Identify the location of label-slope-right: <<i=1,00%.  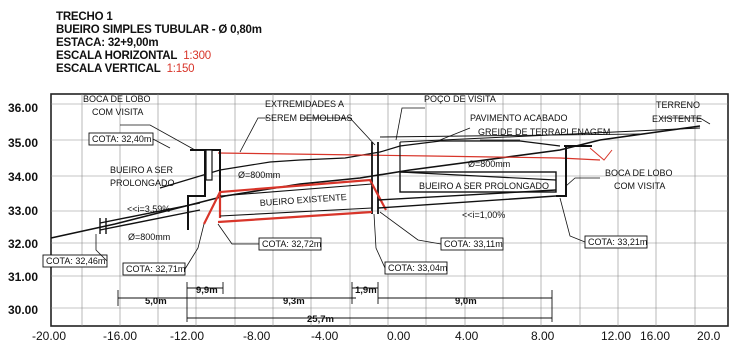
(483, 215).